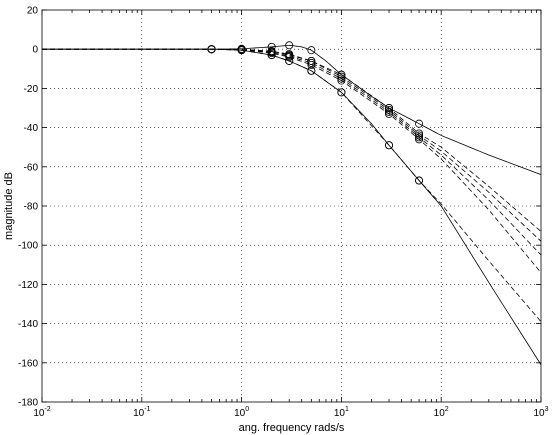  I want to click on y-tick-label: -120, so click(28, 285).